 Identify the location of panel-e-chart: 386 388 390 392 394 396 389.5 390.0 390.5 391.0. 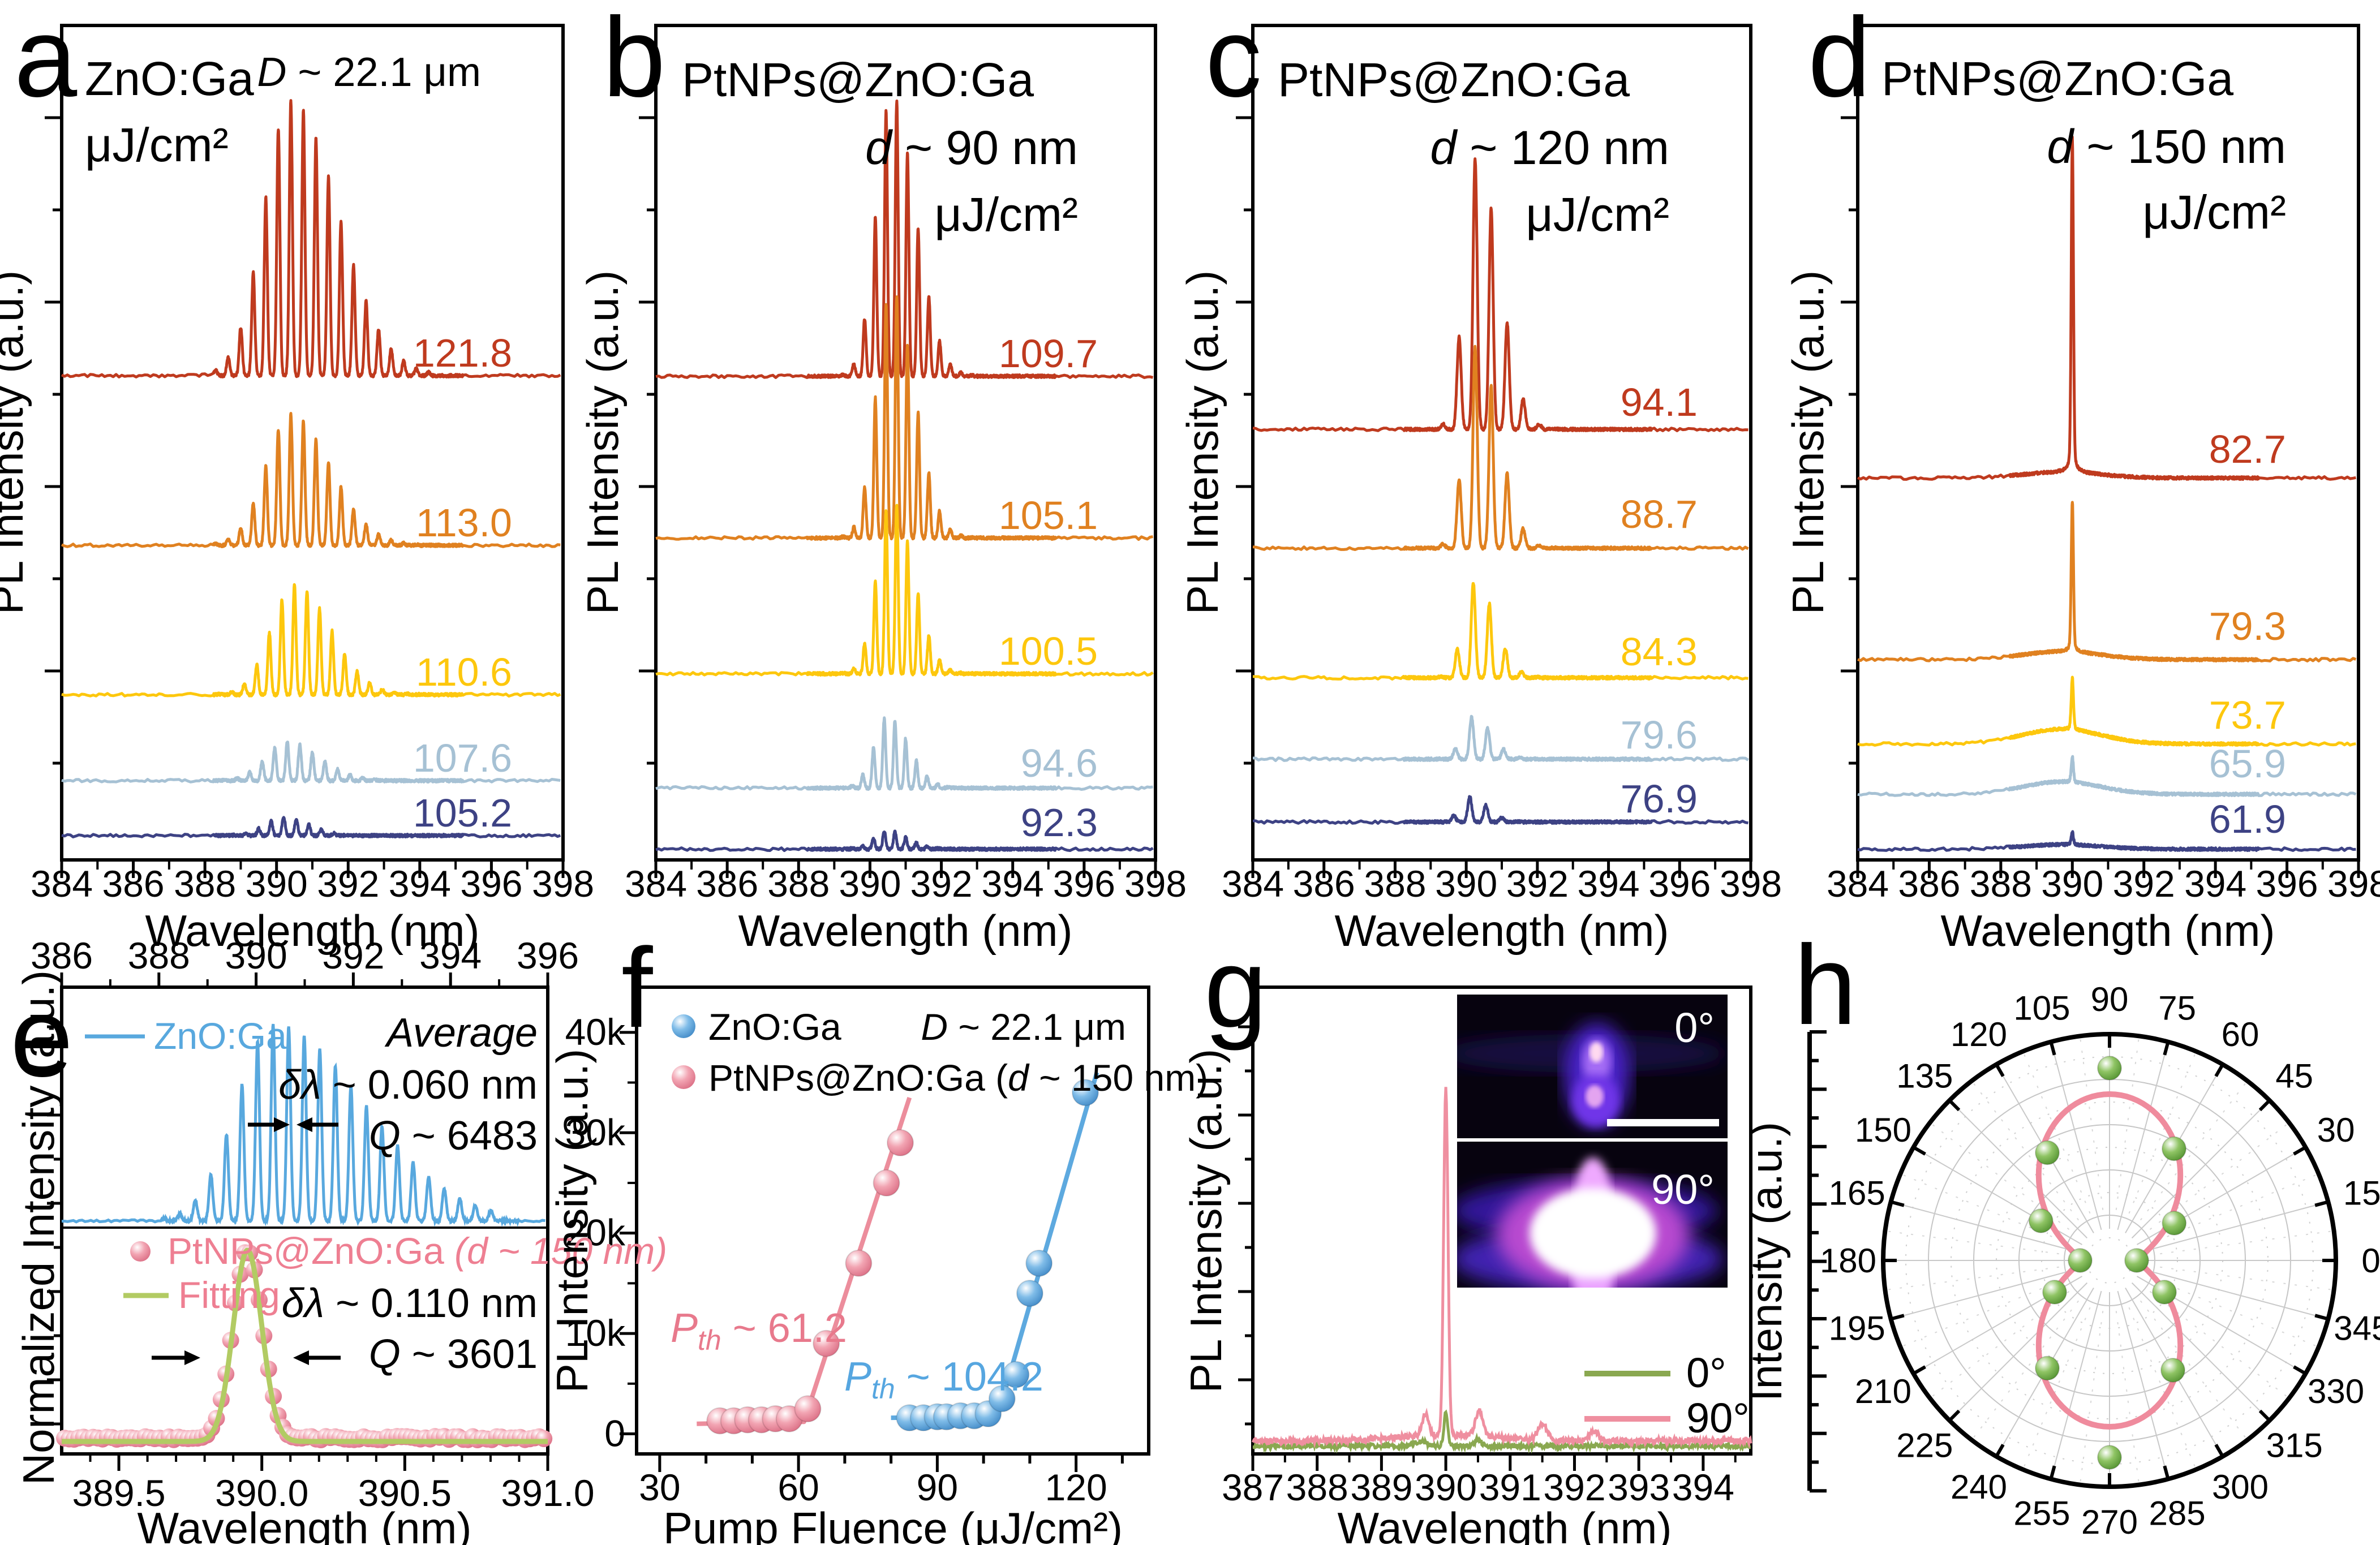
(313, 1224).